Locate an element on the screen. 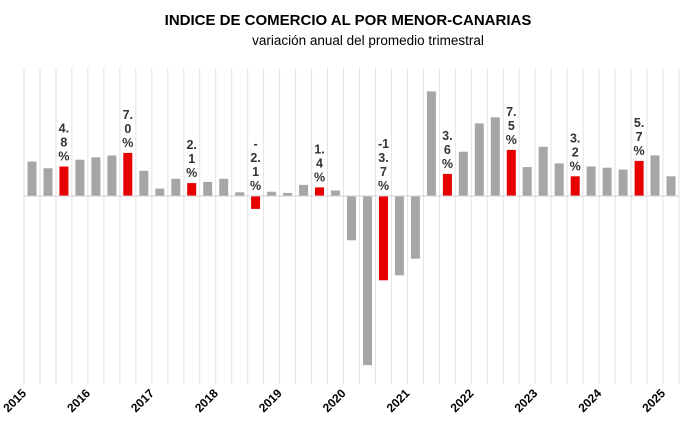  x-tick-label: 2021 is located at coordinates (398, 400).